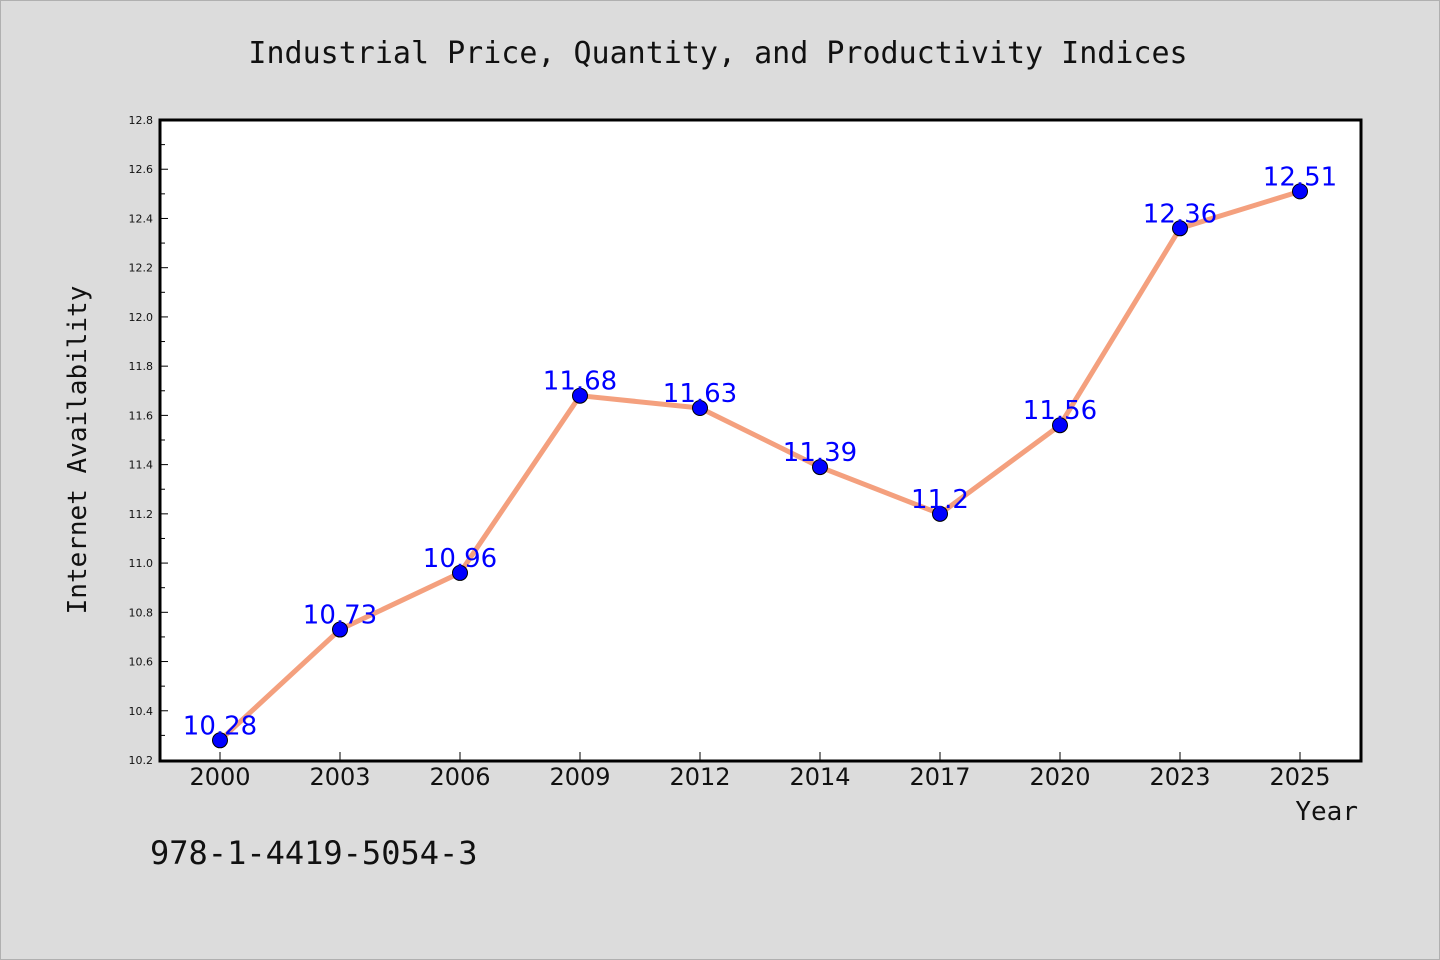 The width and height of the screenshot is (1440, 960). Describe the element at coordinates (580, 382) in the screenshot. I see `data-label: 11.68` at that location.